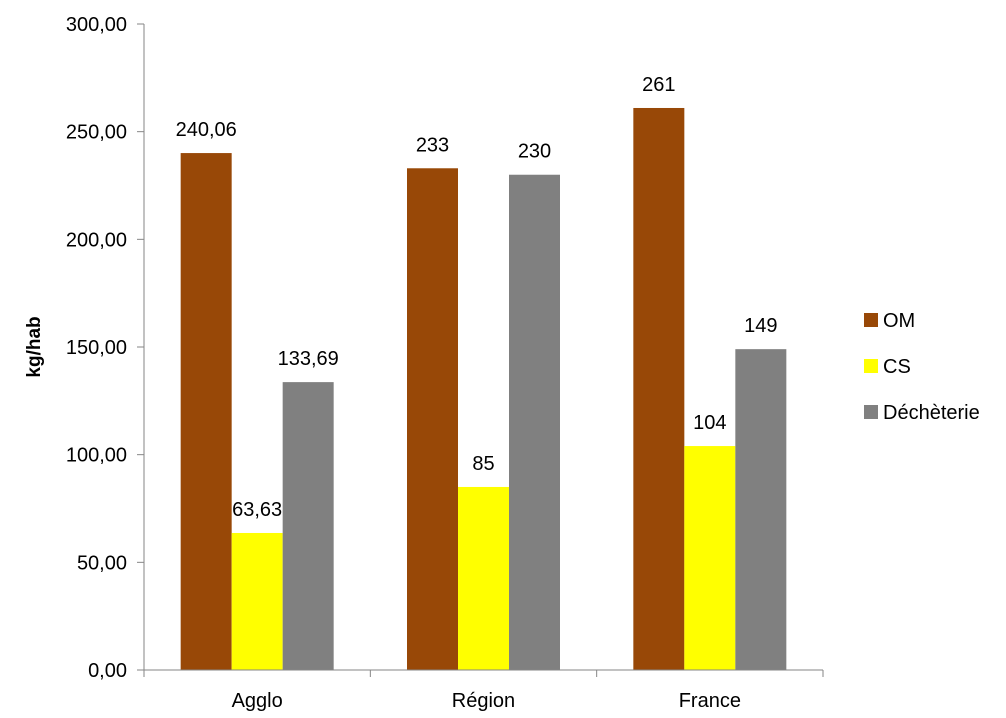  Describe the element at coordinates (483, 701) in the screenshot. I see `x-tick-label: Région` at that location.